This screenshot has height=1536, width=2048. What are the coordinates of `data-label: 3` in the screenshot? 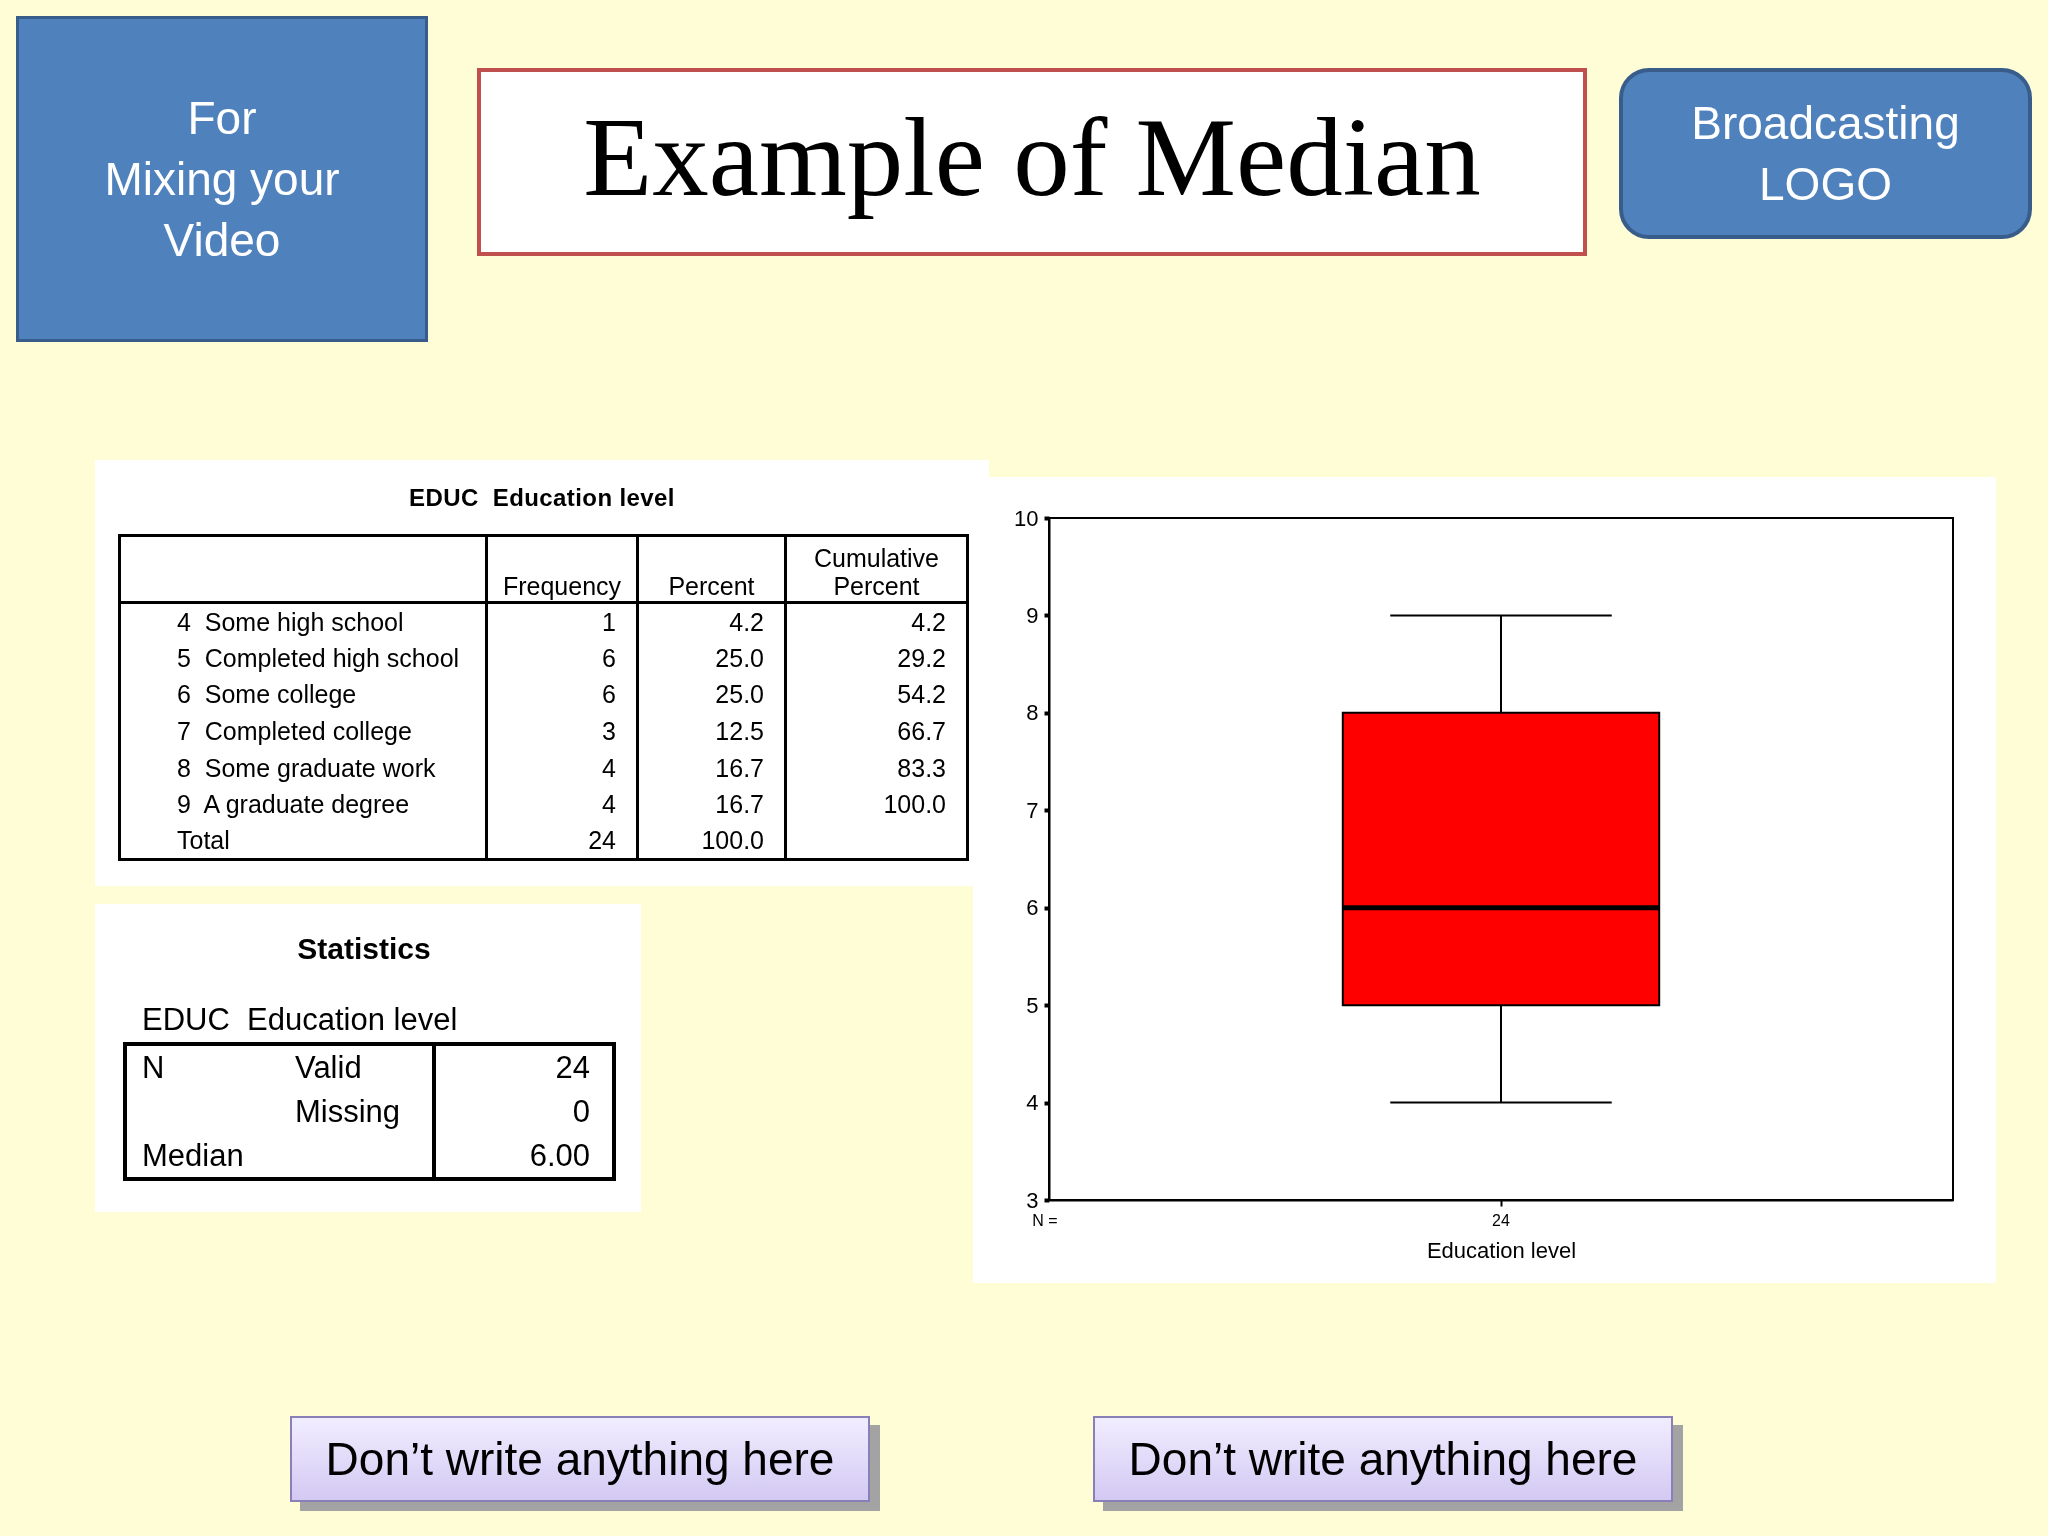 It's located at (609, 730).